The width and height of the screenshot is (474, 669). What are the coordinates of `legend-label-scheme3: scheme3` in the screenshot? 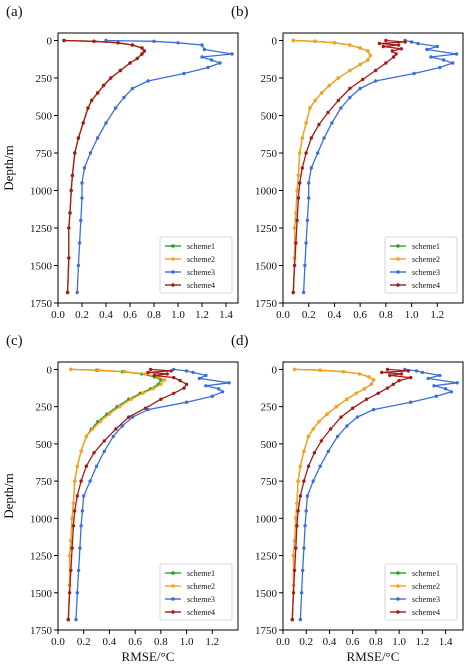 It's located at (201, 272).